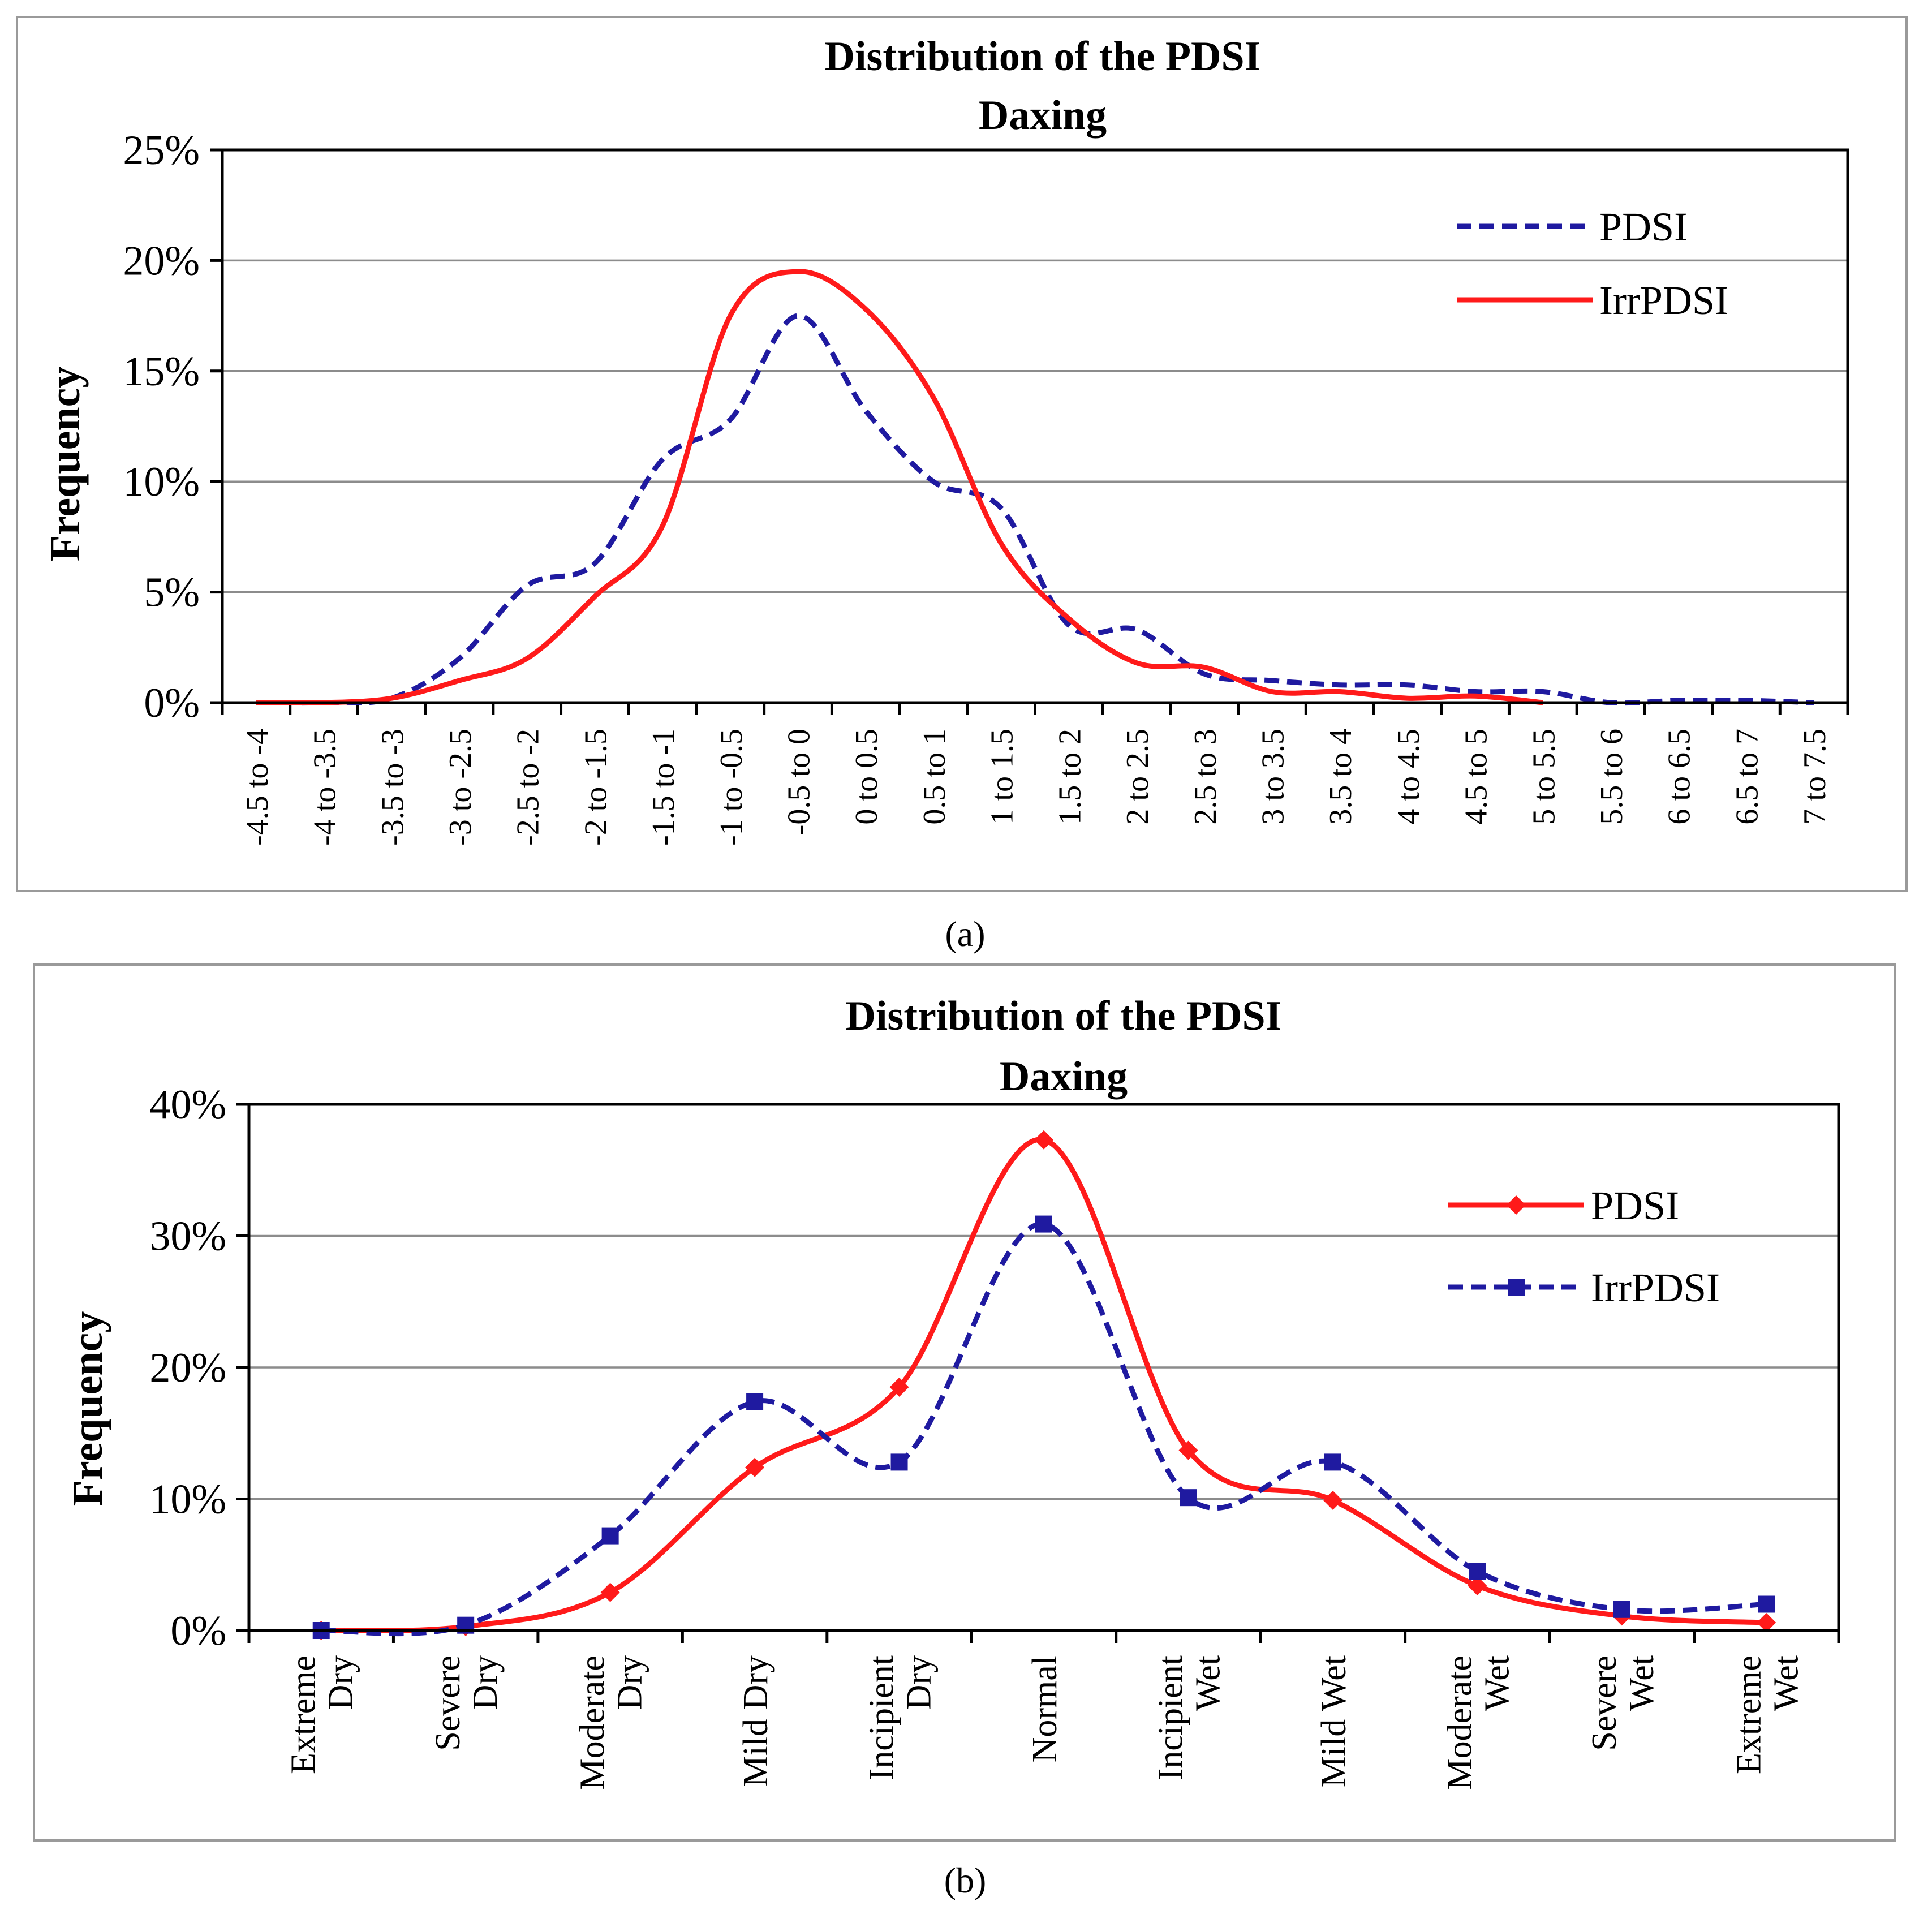  Describe the element at coordinates (257, 788) in the screenshot. I see `x-tick-label-4-5-to-4: -4.5 to -4` at that location.